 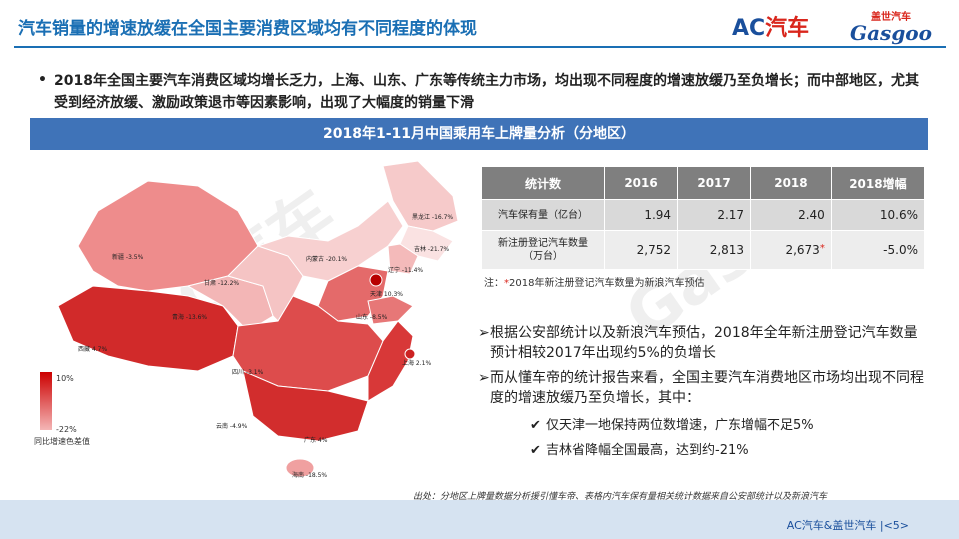 I want to click on table-header: 2018, so click(x=791, y=183).